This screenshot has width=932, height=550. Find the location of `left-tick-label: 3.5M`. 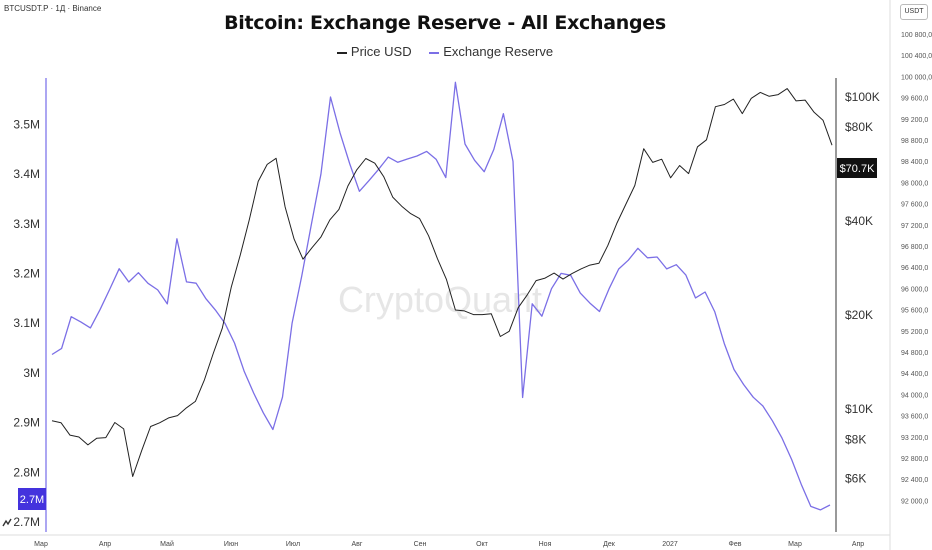

left-tick-label: 3.5M is located at coordinates (26, 124).